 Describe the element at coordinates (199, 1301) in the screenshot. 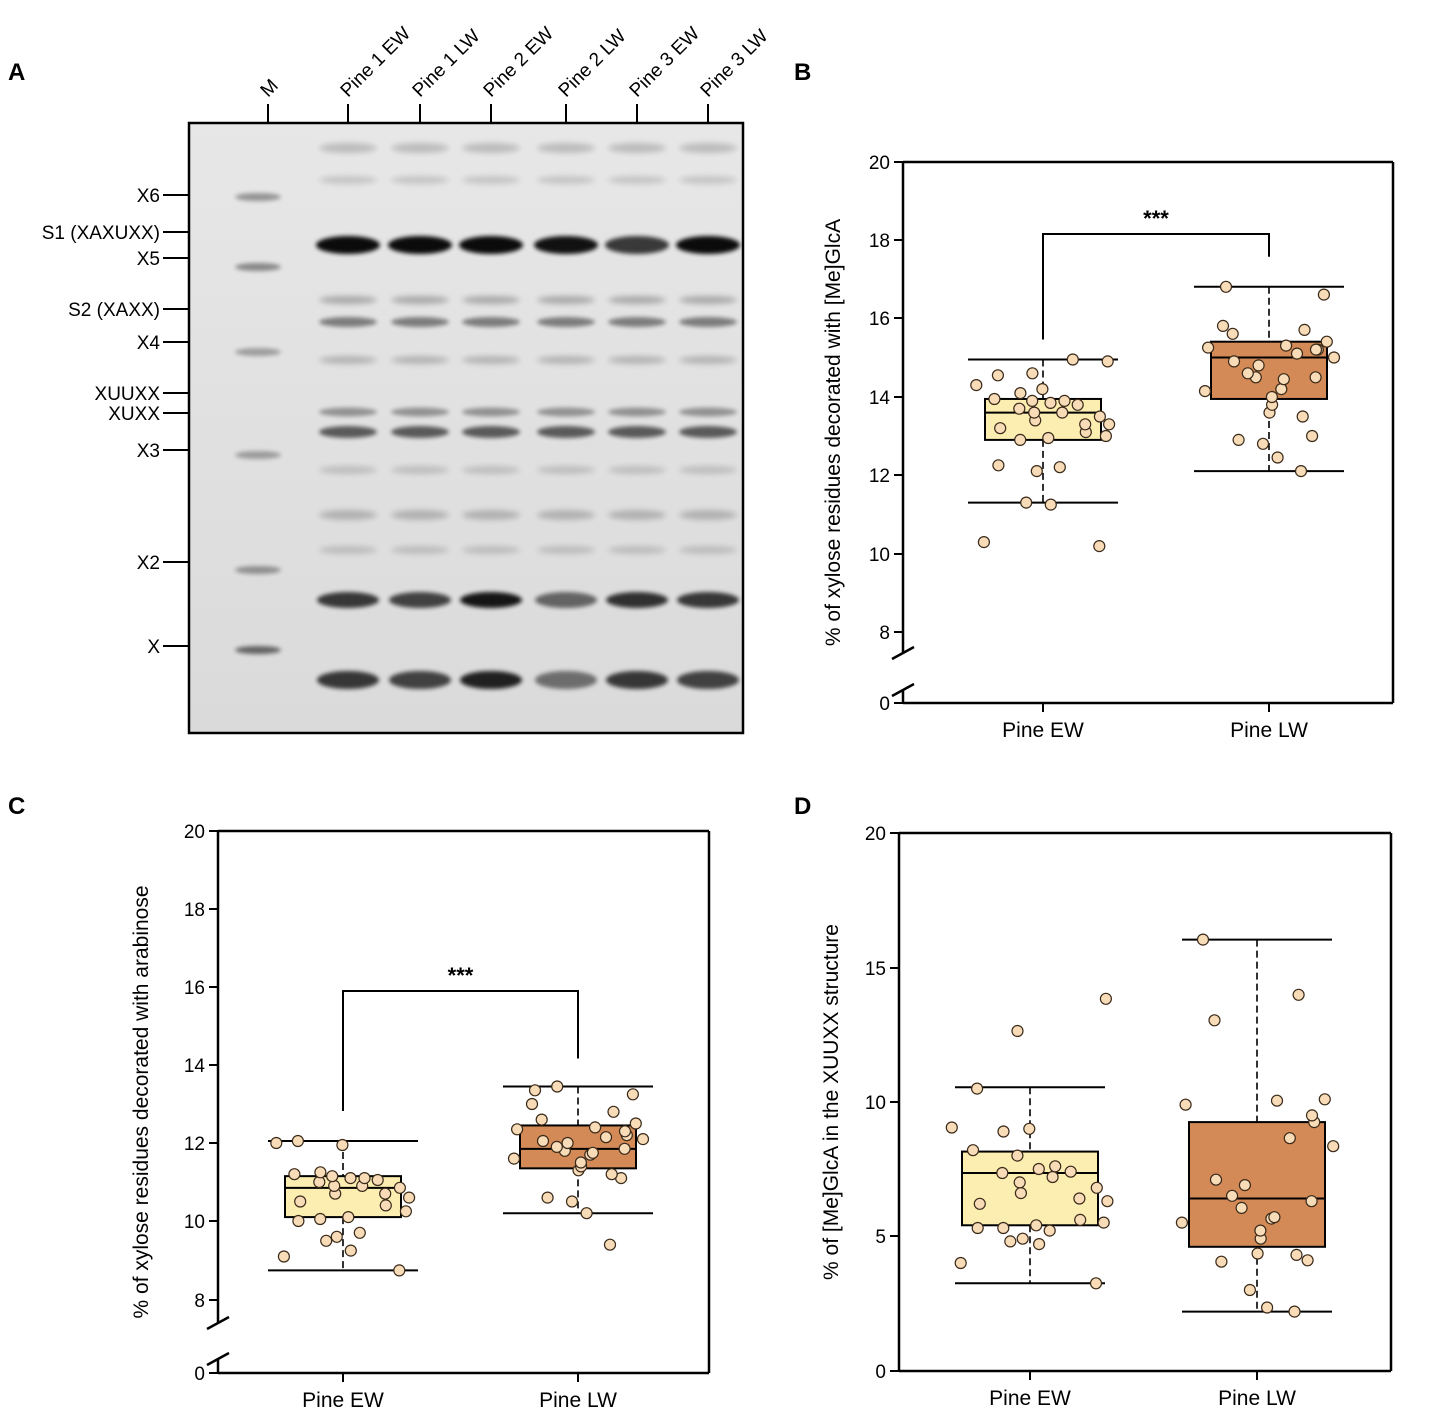

I see `y-tick-label: 8` at that location.